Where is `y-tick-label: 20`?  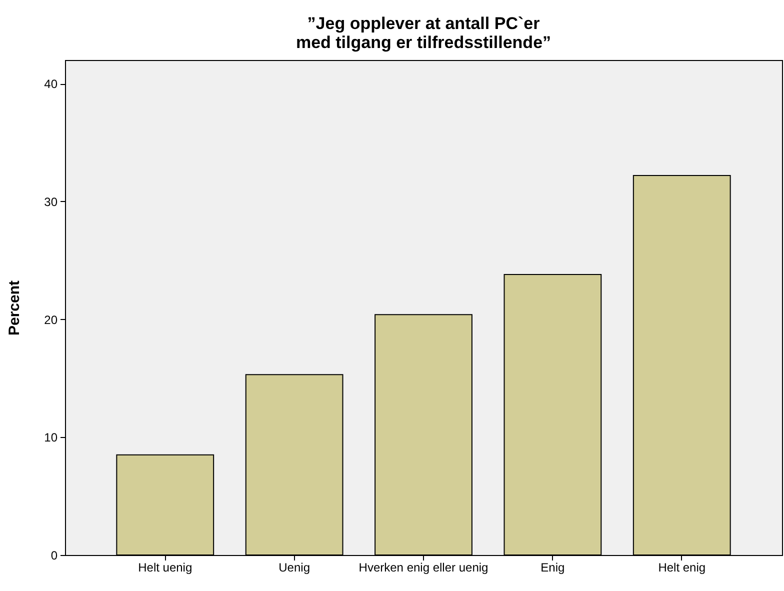 y-tick-label: 20 is located at coordinates (51, 319).